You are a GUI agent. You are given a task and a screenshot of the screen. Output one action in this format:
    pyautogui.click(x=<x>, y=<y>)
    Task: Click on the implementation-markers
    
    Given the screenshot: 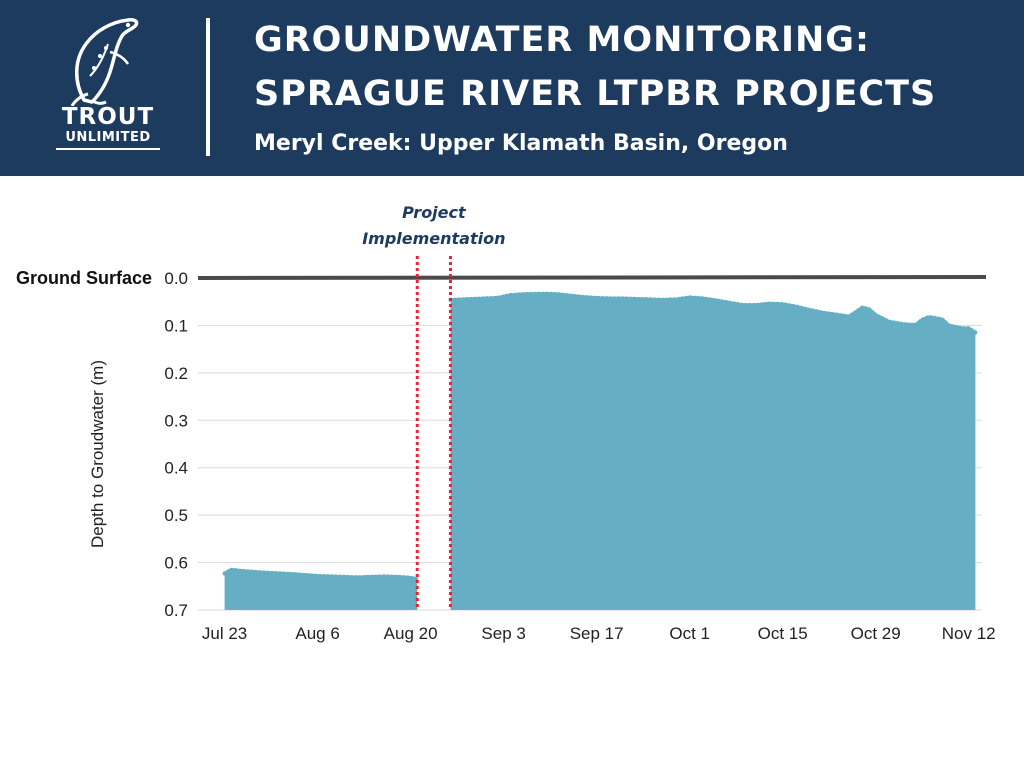 What is the action you would take?
    pyautogui.click(x=433, y=433)
    